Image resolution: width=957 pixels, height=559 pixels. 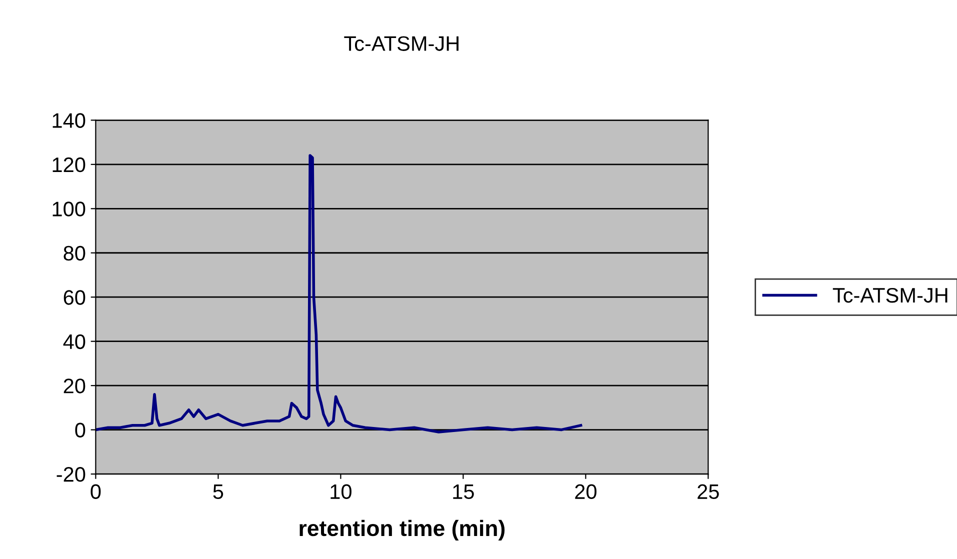 I want to click on y-tick-label: 120, so click(x=69, y=164).